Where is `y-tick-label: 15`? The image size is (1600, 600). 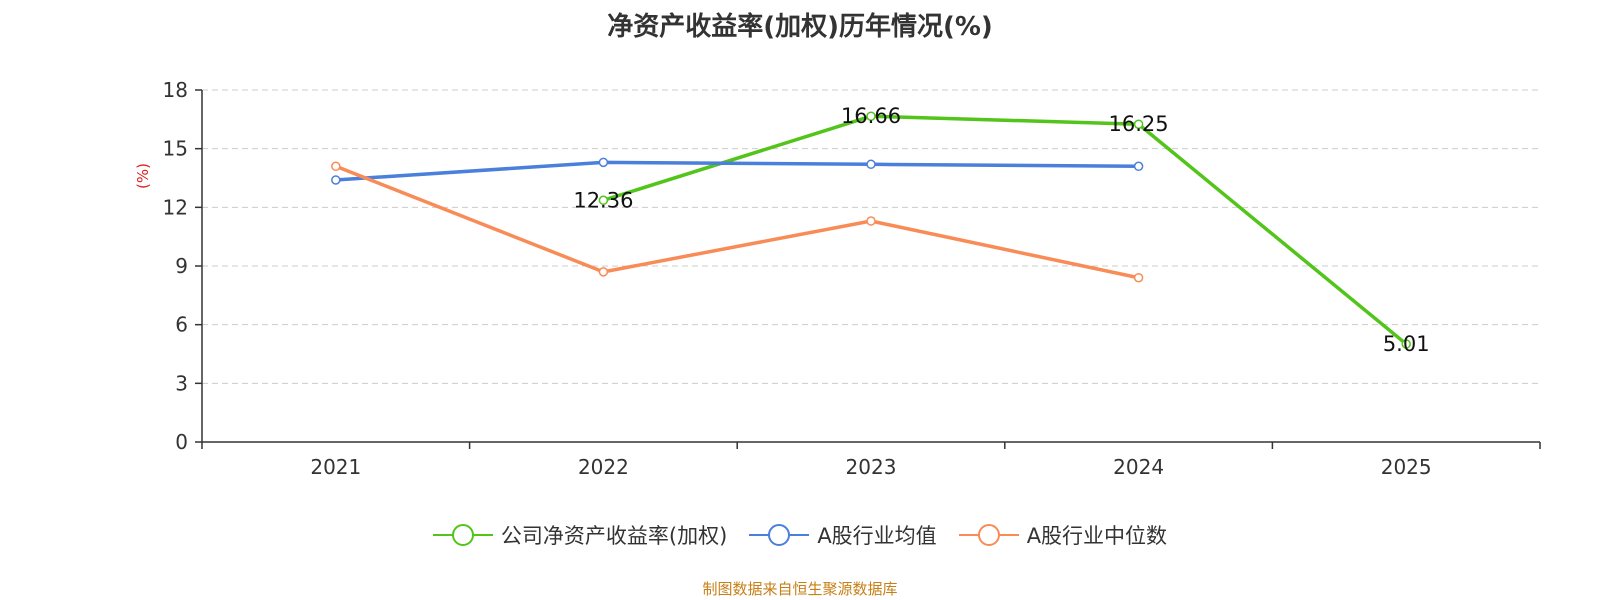
y-tick-label: 15 is located at coordinates (175, 149).